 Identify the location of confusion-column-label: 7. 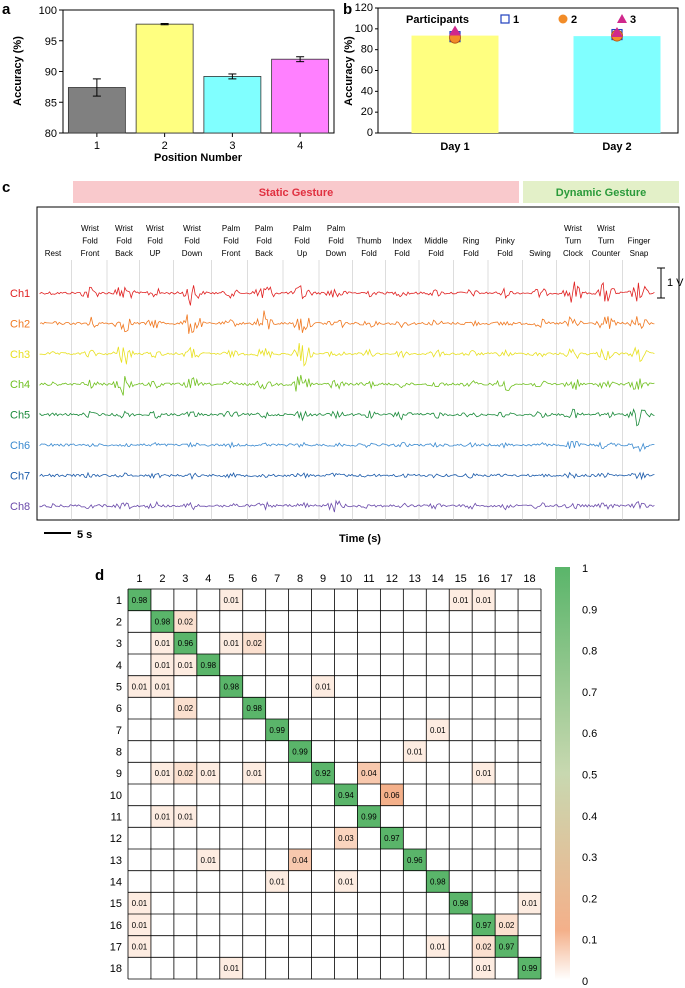
(277, 579).